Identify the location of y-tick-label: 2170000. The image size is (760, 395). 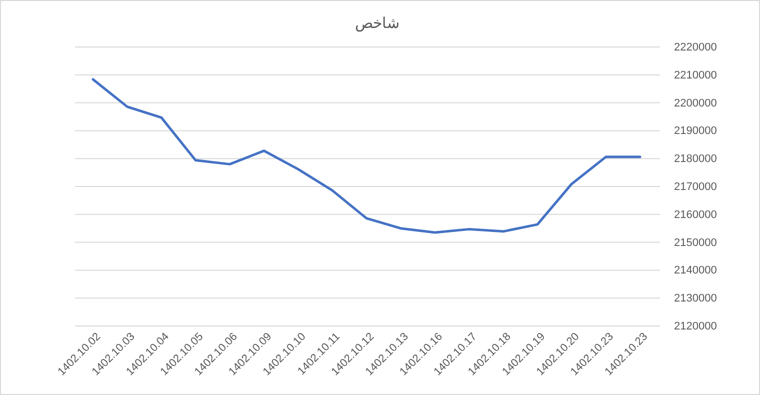
(695, 187).